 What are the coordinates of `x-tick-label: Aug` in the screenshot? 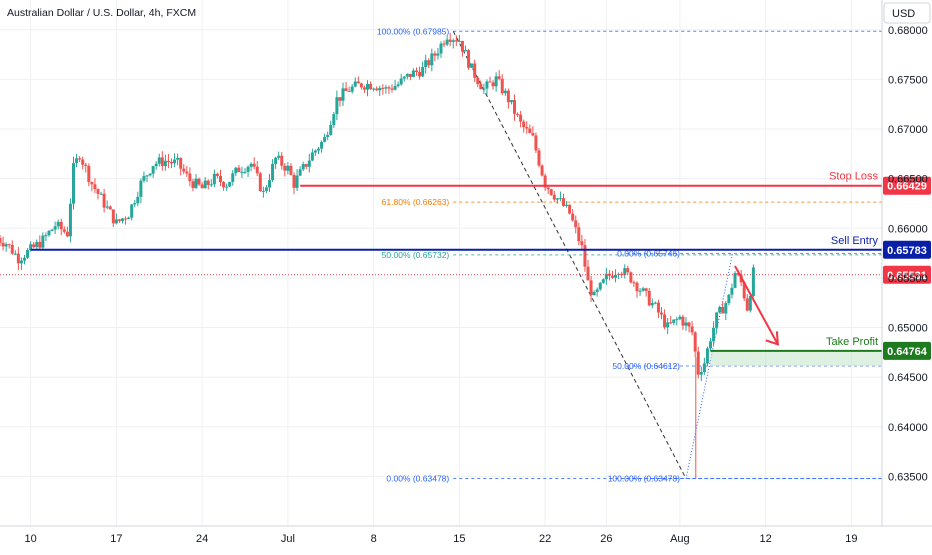 It's located at (680, 539).